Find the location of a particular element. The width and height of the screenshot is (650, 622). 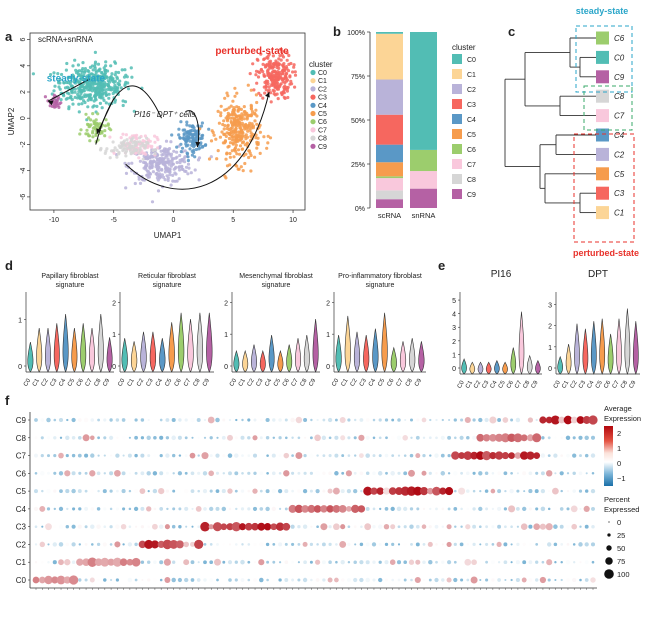

umap-point-C8 is located at coordinates (118, 154).